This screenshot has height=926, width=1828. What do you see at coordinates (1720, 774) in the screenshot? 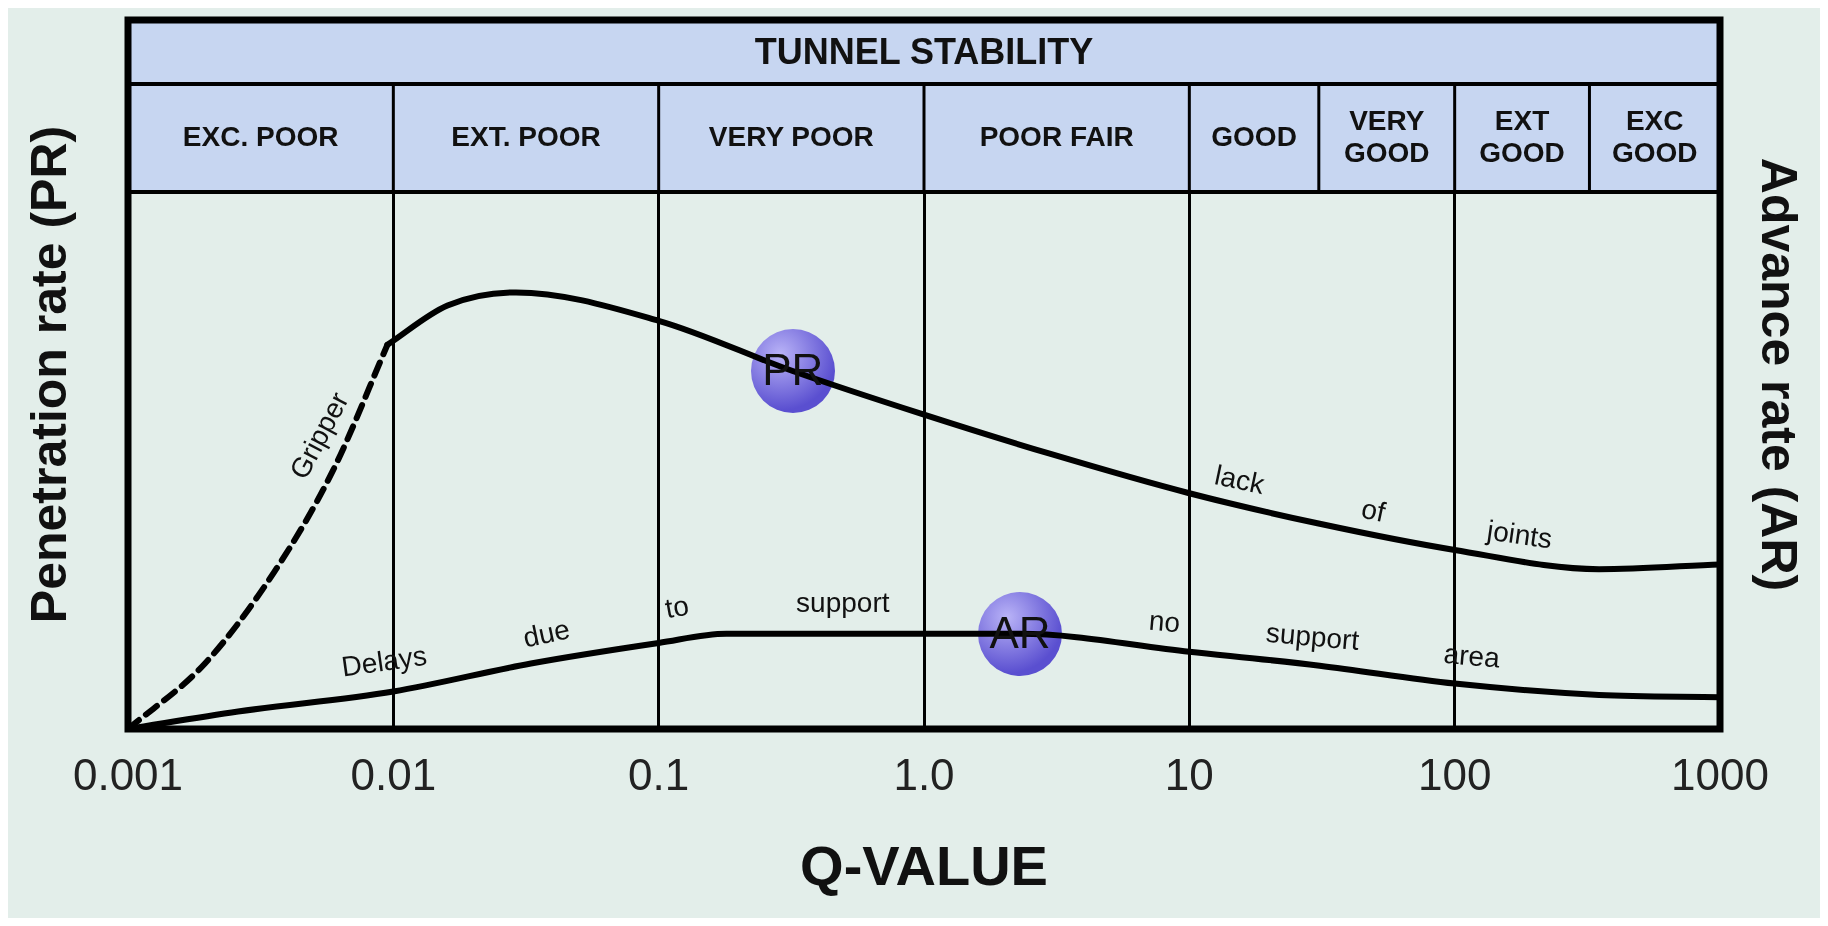
I see `x-tick-label: 1000` at bounding box center [1720, 774].